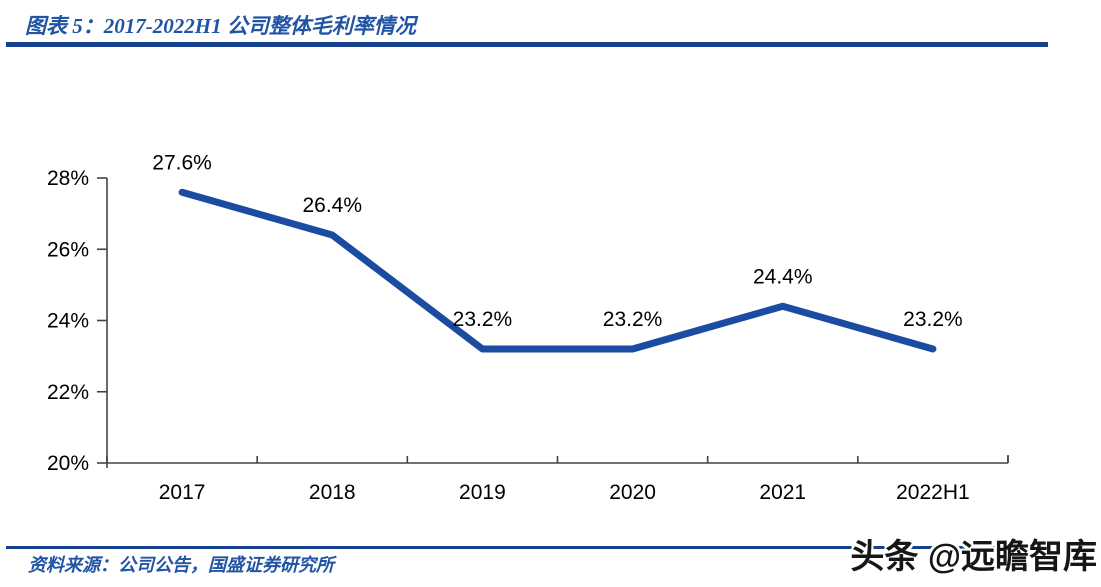 Image resolution: width=1101 pixels, height=587 pixels. What do you see at coordinates (68, 249) in the screenshot?
I see `y-tick-label: 26%` at bounding box center [68, 249].